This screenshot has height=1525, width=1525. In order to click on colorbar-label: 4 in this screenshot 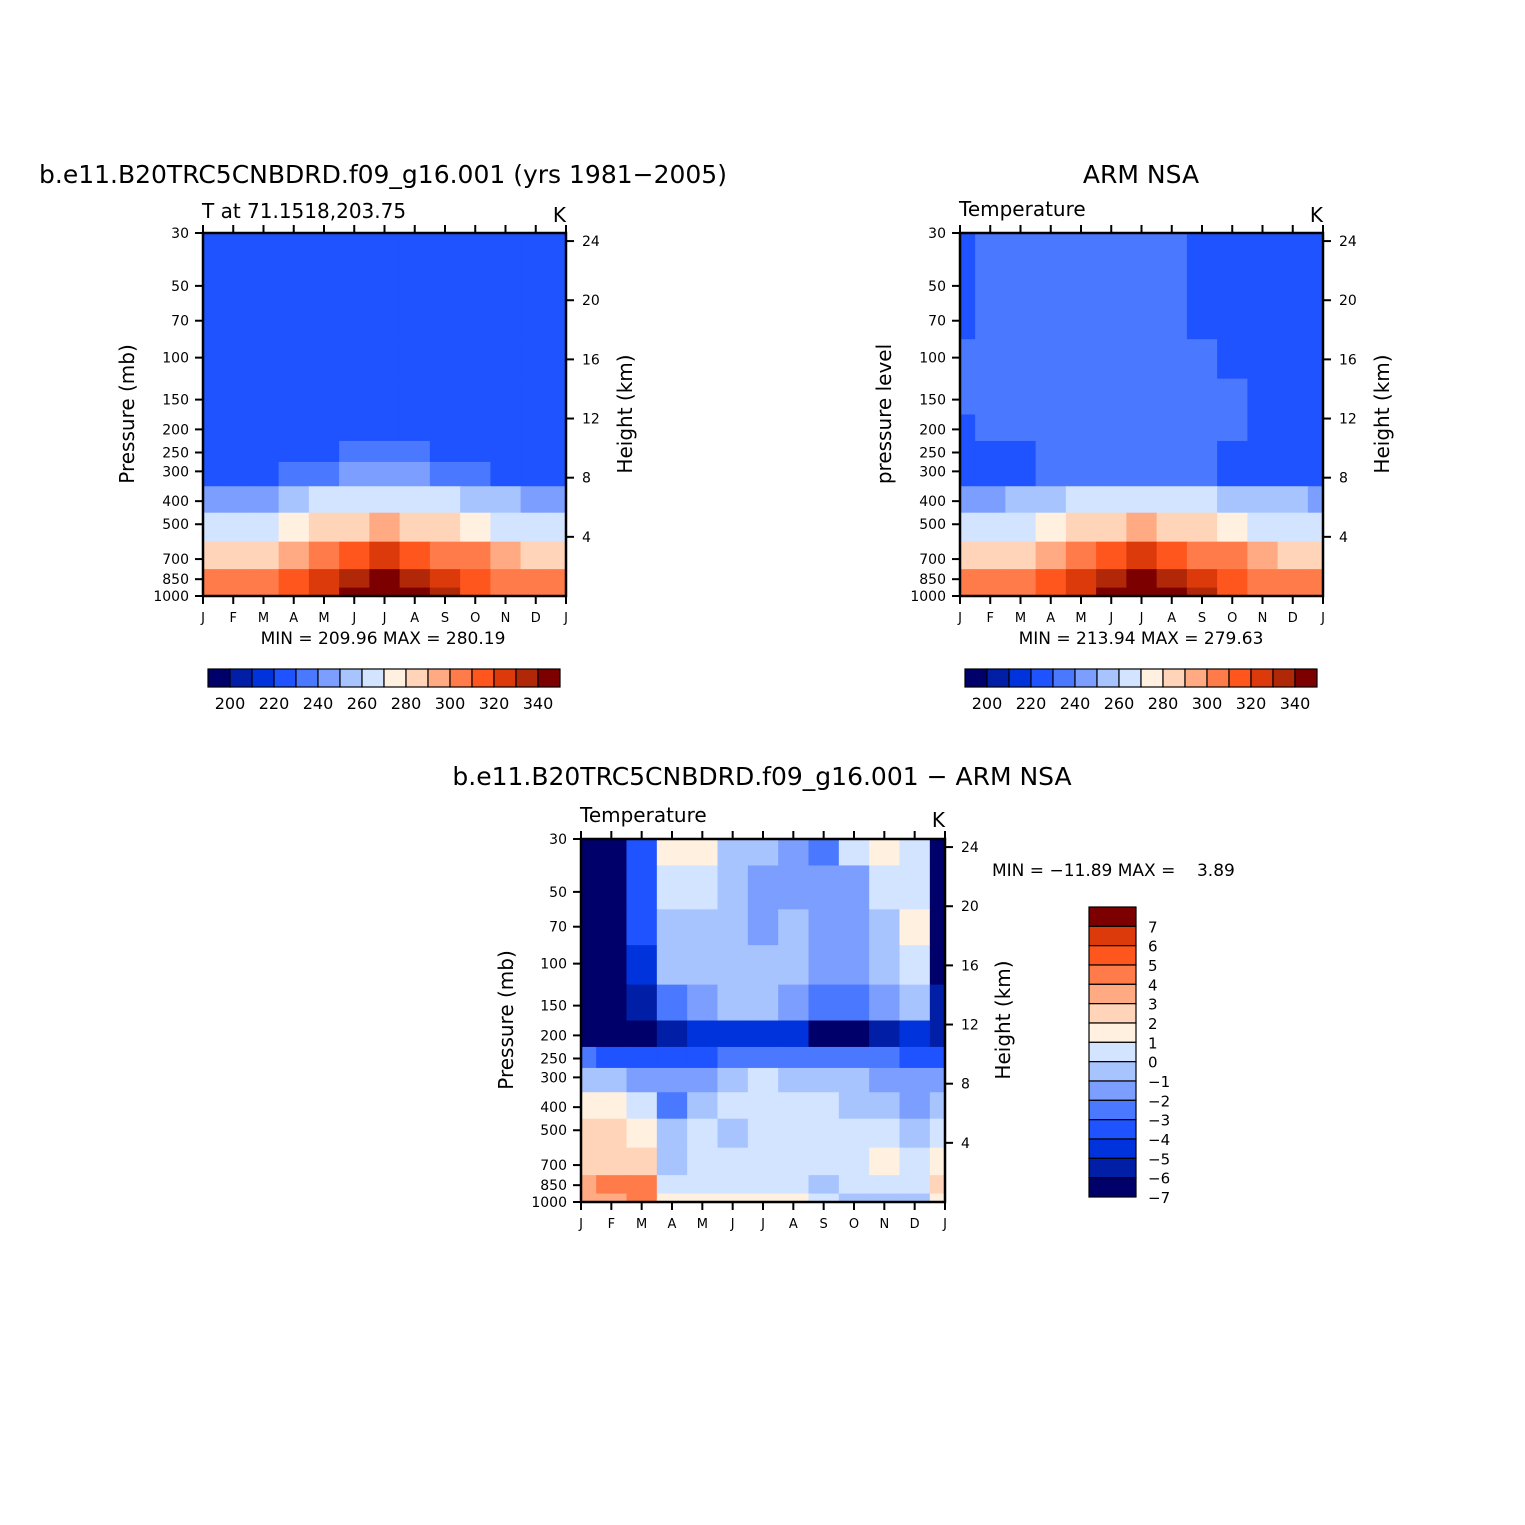, I will do `click(1153, 985)`.